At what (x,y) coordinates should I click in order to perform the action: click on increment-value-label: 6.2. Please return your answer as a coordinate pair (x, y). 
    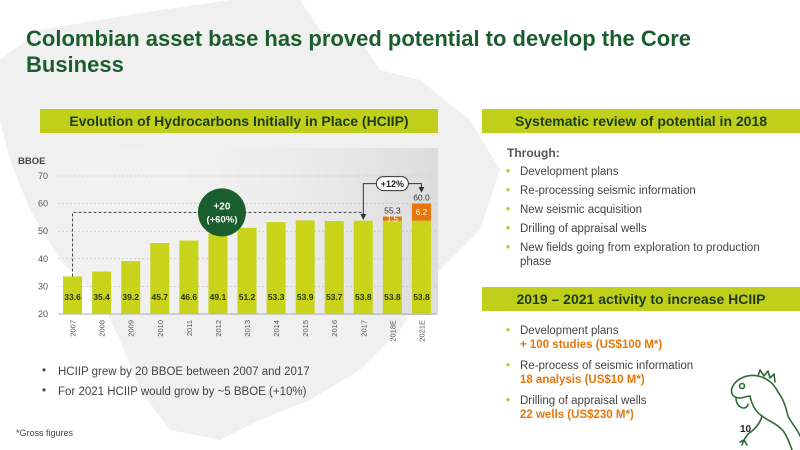
    Looking at the image, I should click on (422, 212).